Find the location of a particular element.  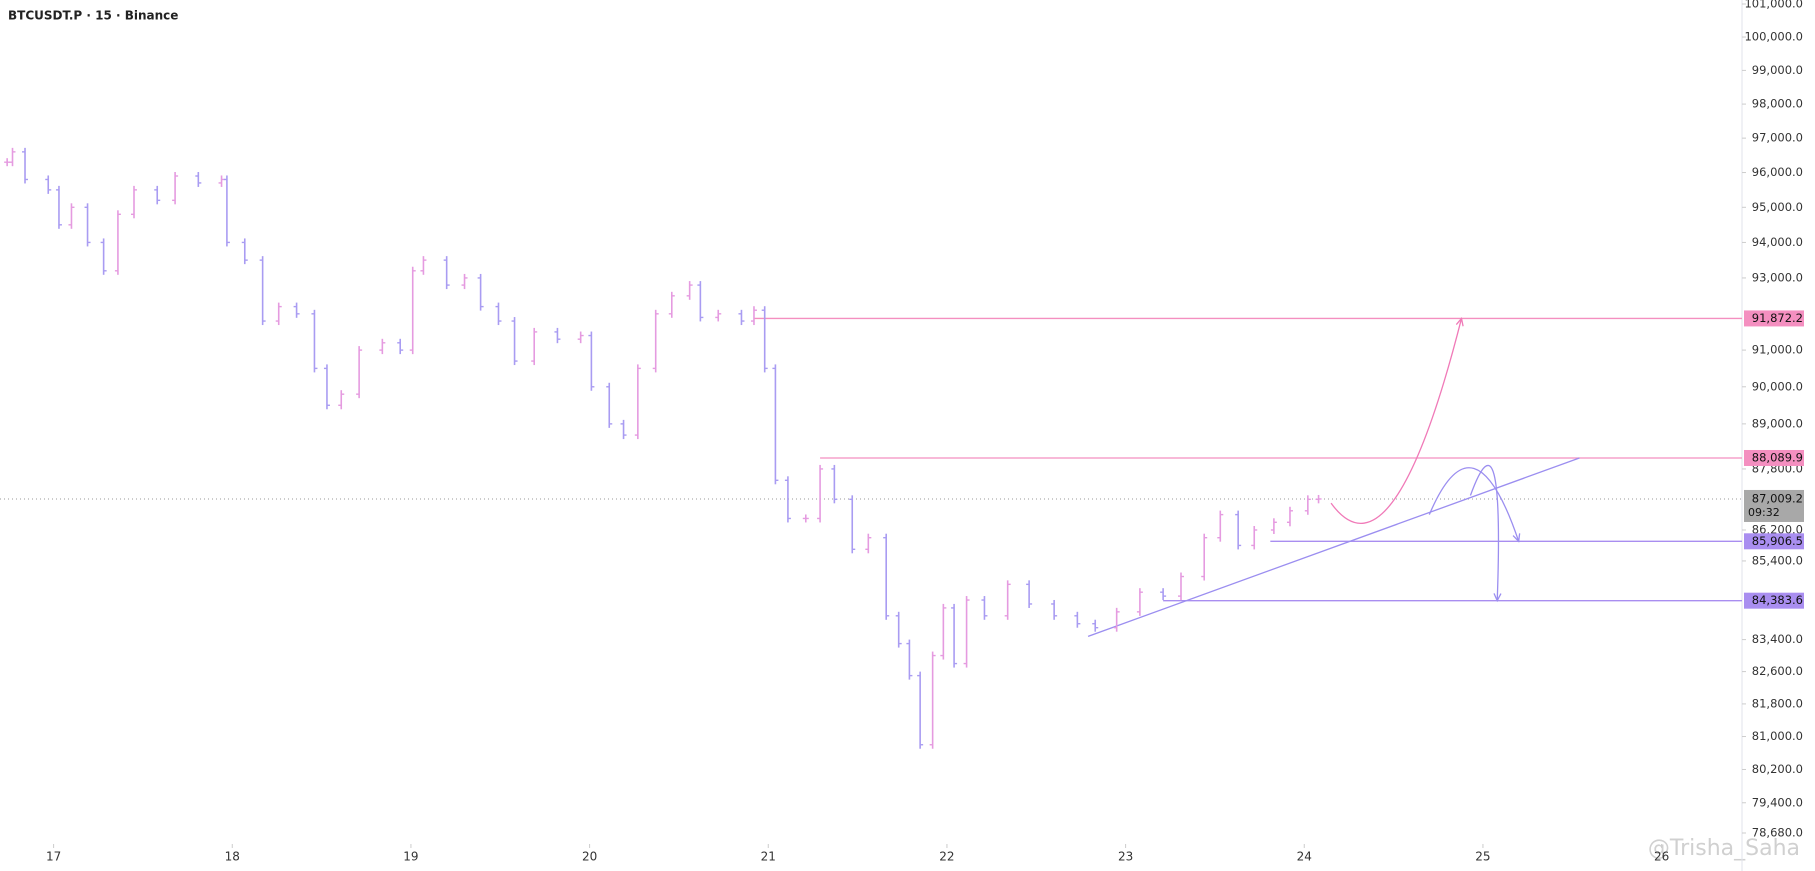

y-tick-label: 81,800.0 is located at coordinates (1777, 703).